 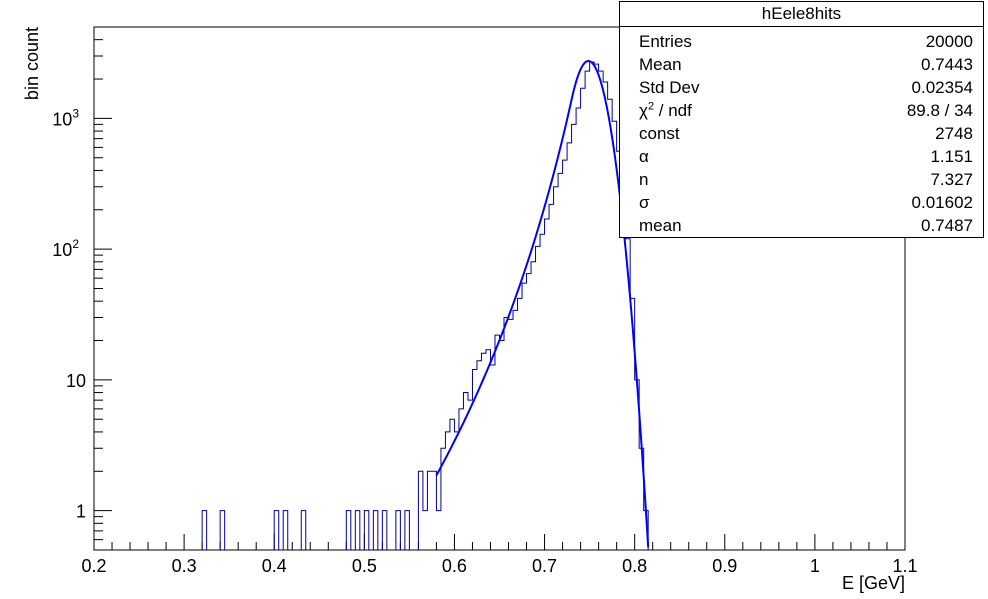 I want to click on stats-row: Entries 20000, so click(x=801, y=41).